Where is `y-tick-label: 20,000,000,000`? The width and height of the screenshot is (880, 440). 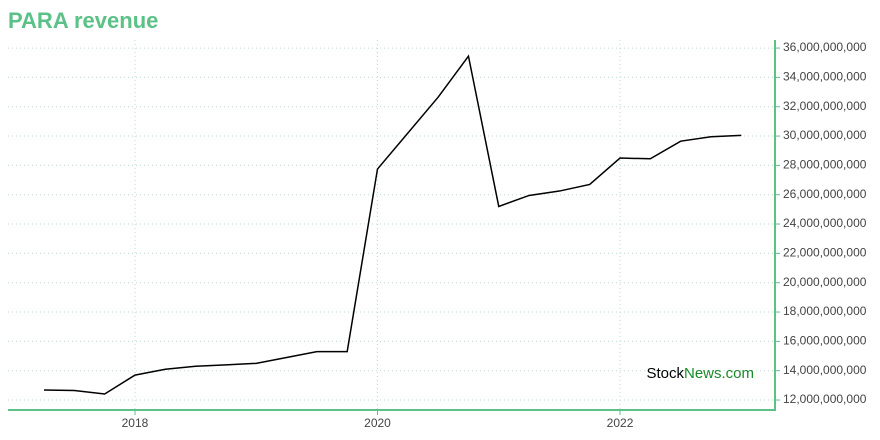 y-tick-label: 20,000,000,000 is located at coordinates (825, 282).